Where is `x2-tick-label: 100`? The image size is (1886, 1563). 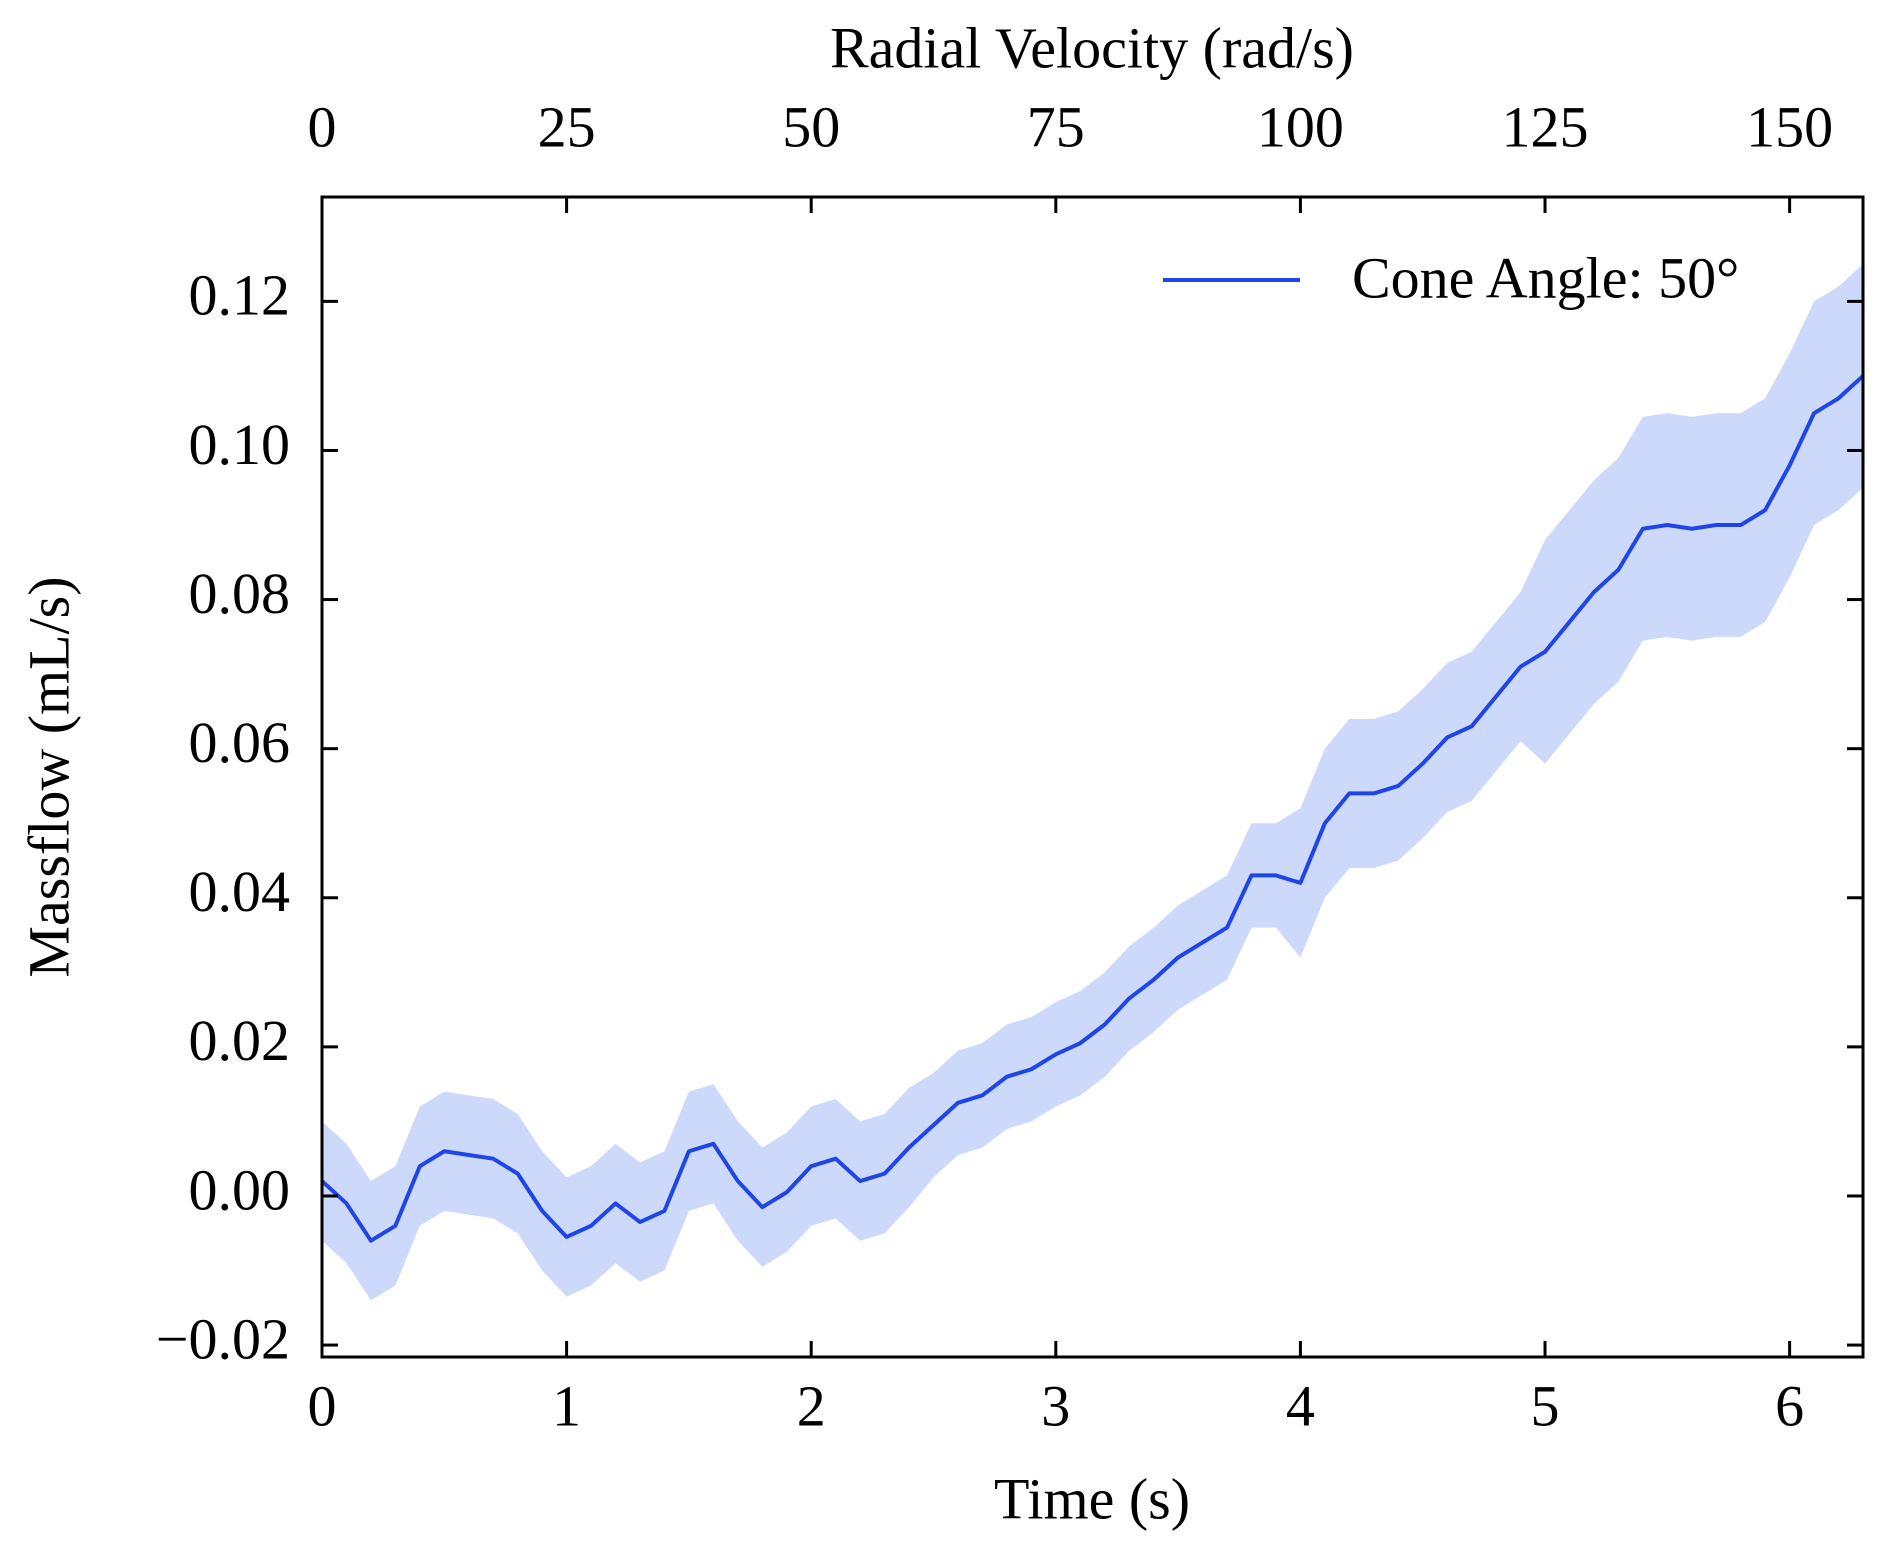 x2-tick-label: 100 is located at coordinates (1300, 126).